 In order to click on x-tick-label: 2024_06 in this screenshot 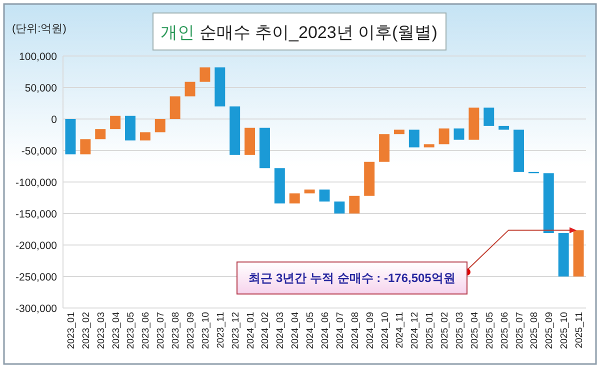, I will do `click(325, 330)`.